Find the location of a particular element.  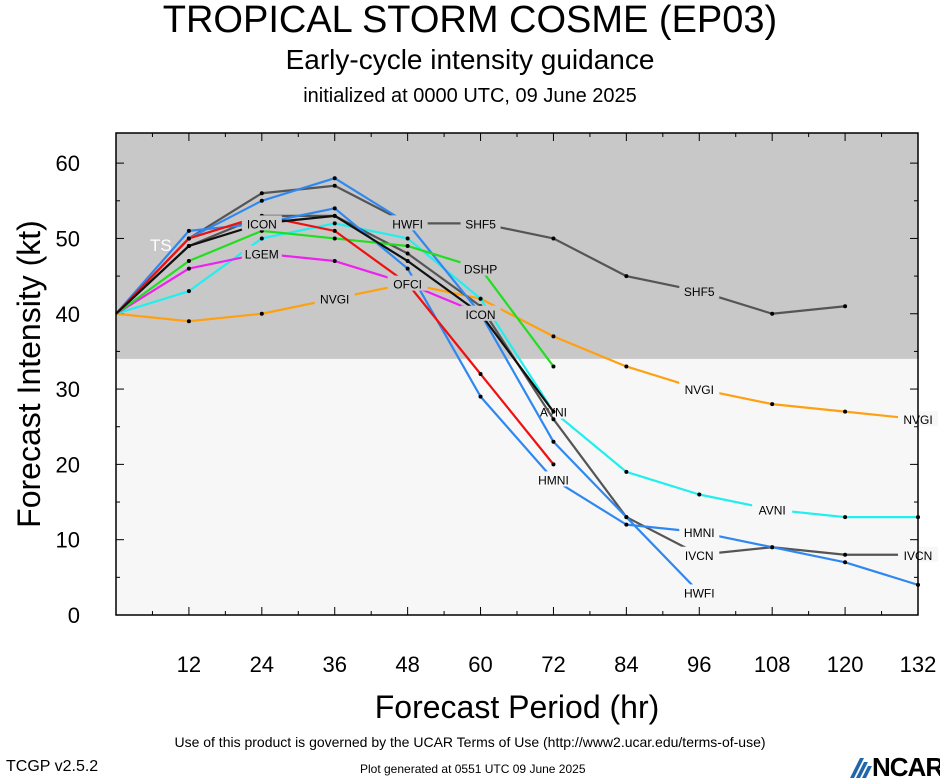

y-tick-label: 50 is located at coordinates (68, 238).